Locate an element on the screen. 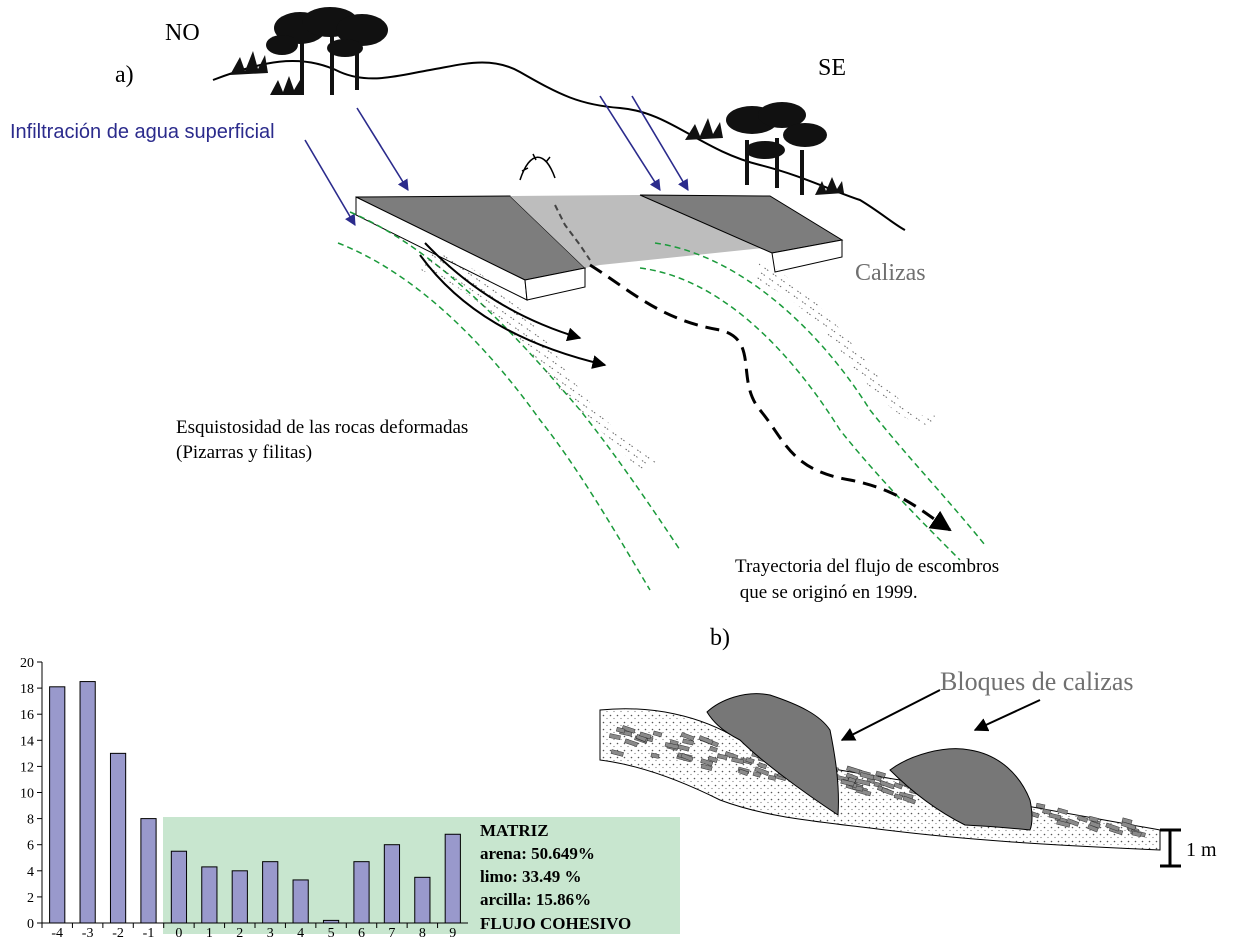 This screenshot has width=1238, height=939. scarp-symbol is located at coordinates (537, 167).